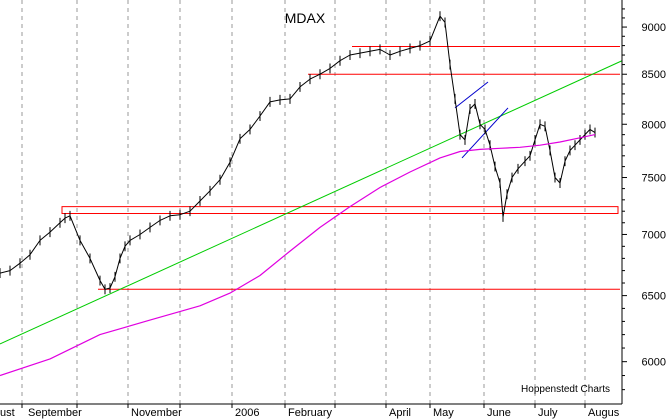 The image size is (669, 420). Describe the element at coordinates (654, 125) in the screenshot. I see `y-tick-label-8000: 8000` at that location.